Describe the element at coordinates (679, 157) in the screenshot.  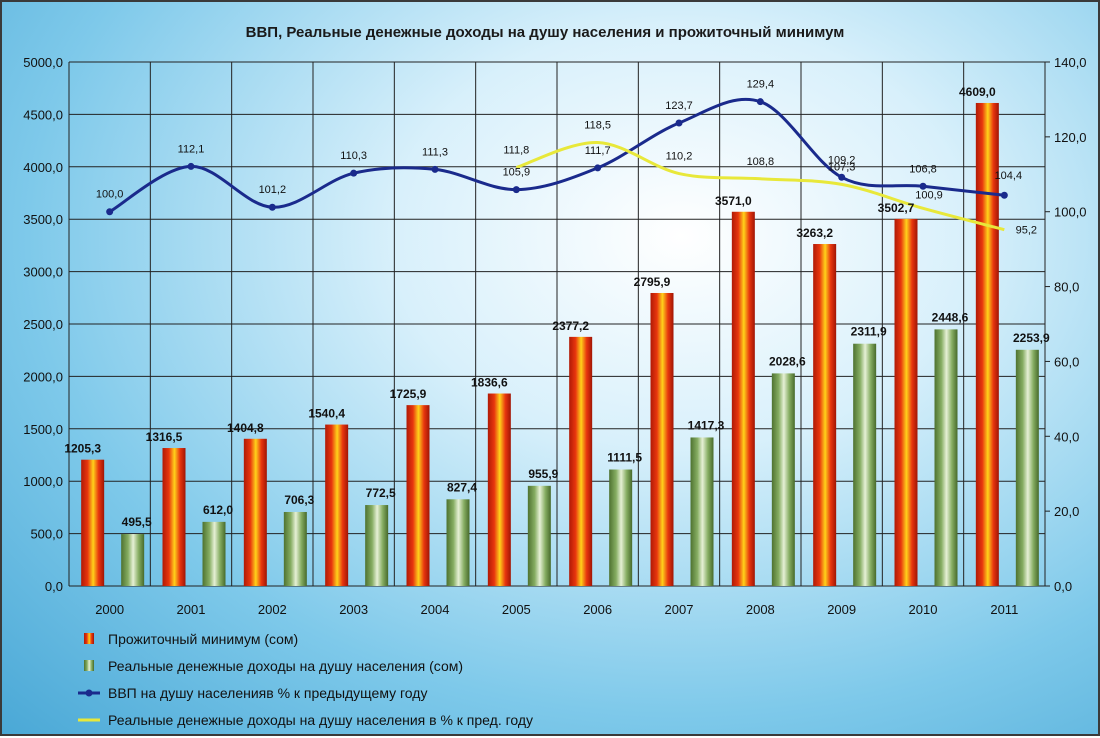
I see `line-value-label: 110,2` at that location.